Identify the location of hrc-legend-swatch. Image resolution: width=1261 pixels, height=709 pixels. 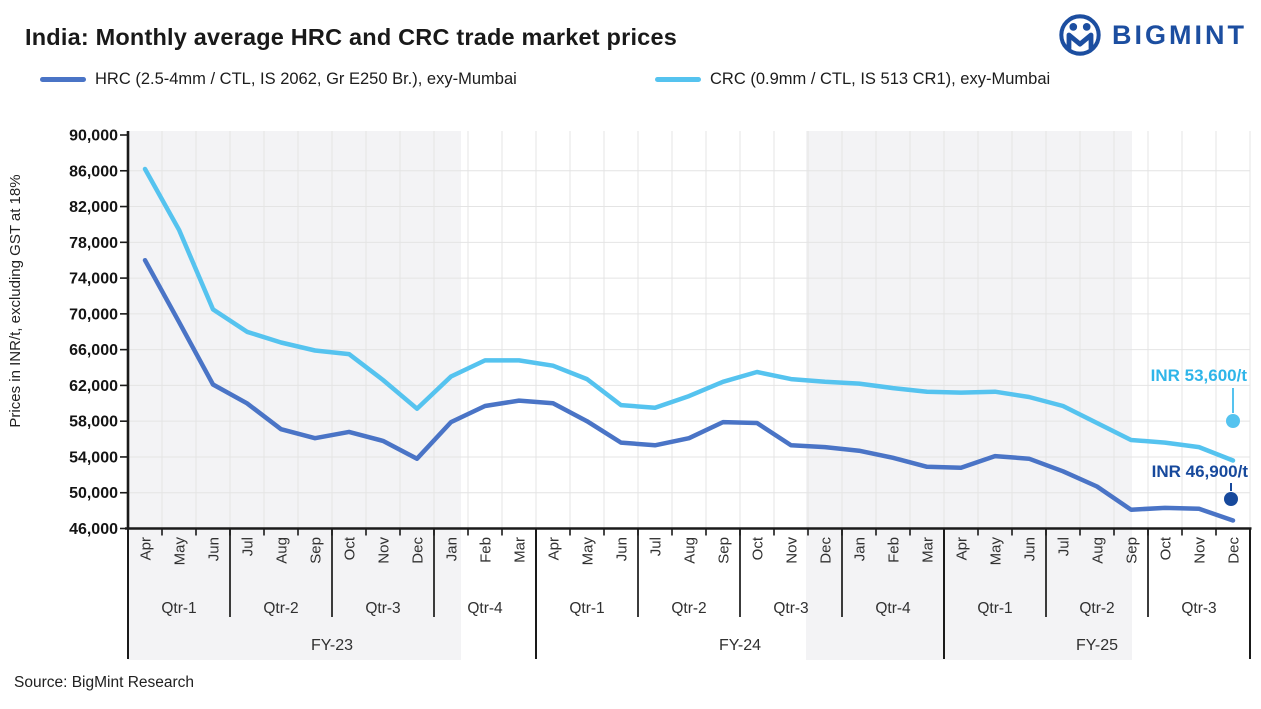
(63, 79).